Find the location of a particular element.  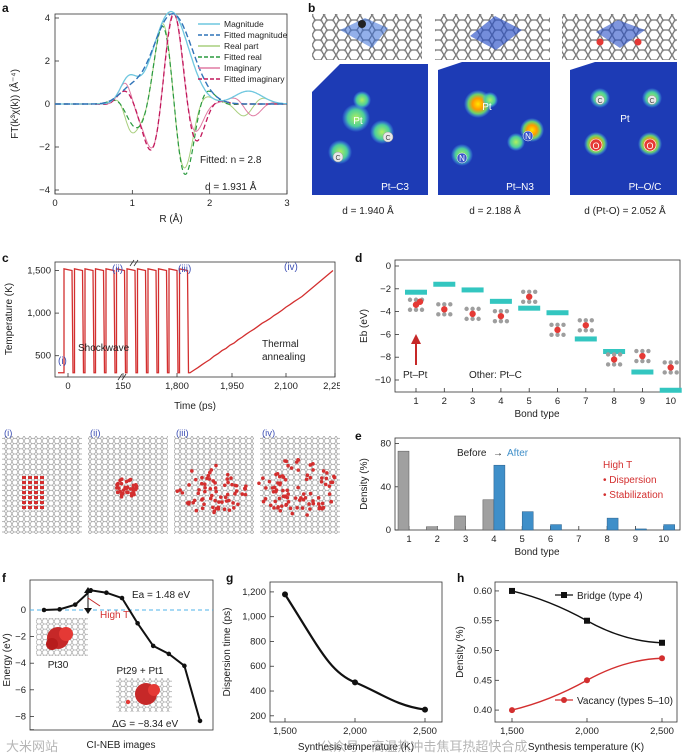

other-label: Other: Pt–C is located at coordinates (495, 375).